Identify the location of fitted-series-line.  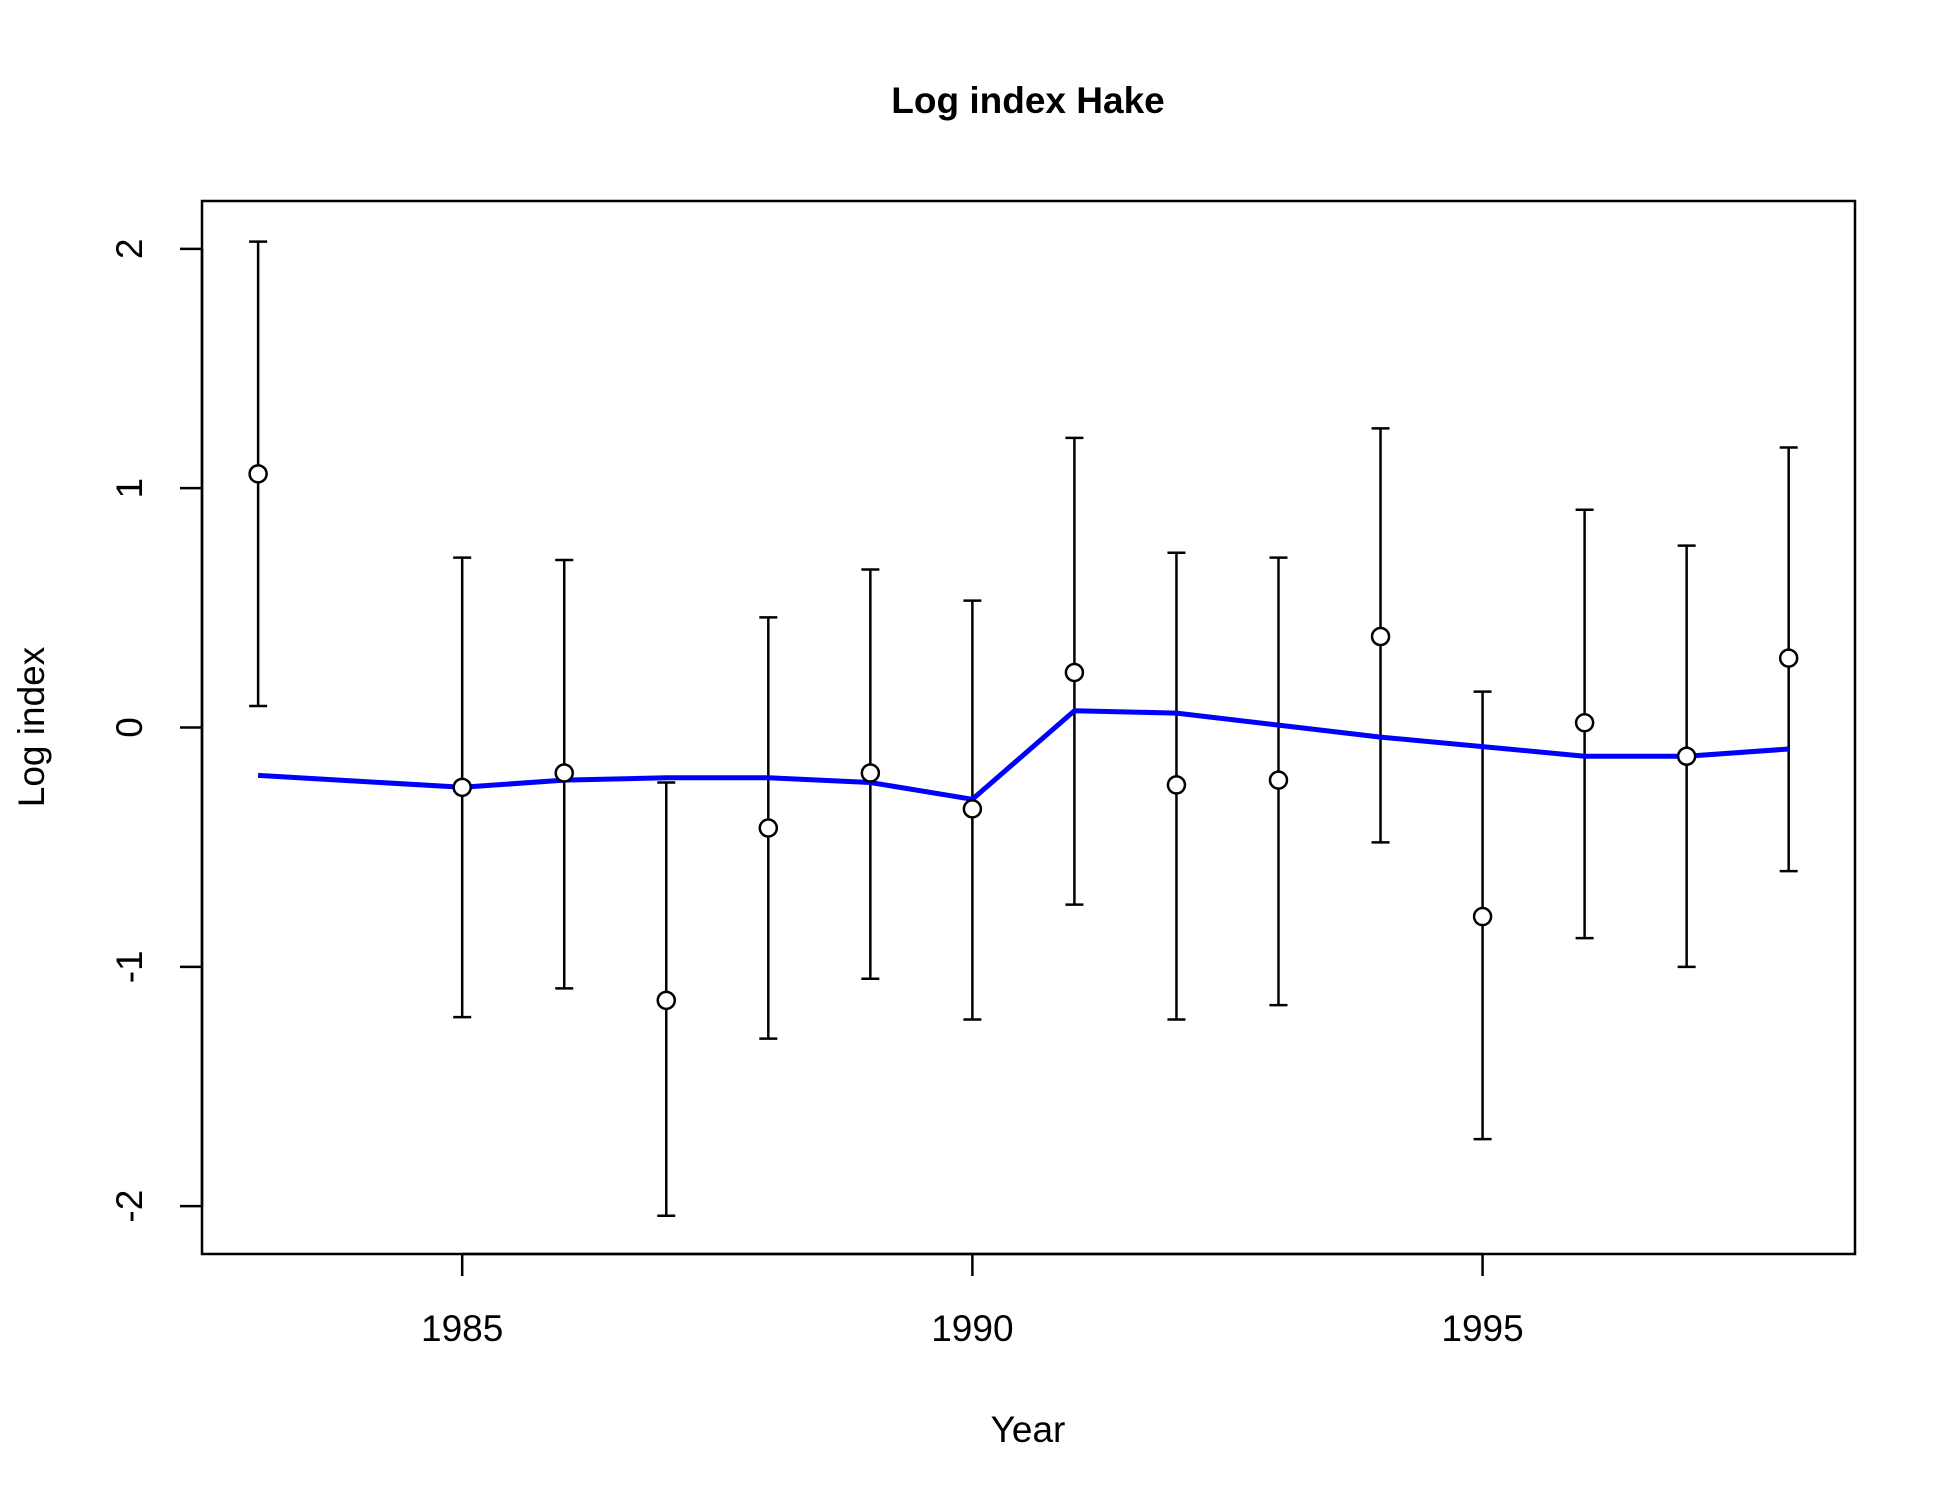
(1023, 755).